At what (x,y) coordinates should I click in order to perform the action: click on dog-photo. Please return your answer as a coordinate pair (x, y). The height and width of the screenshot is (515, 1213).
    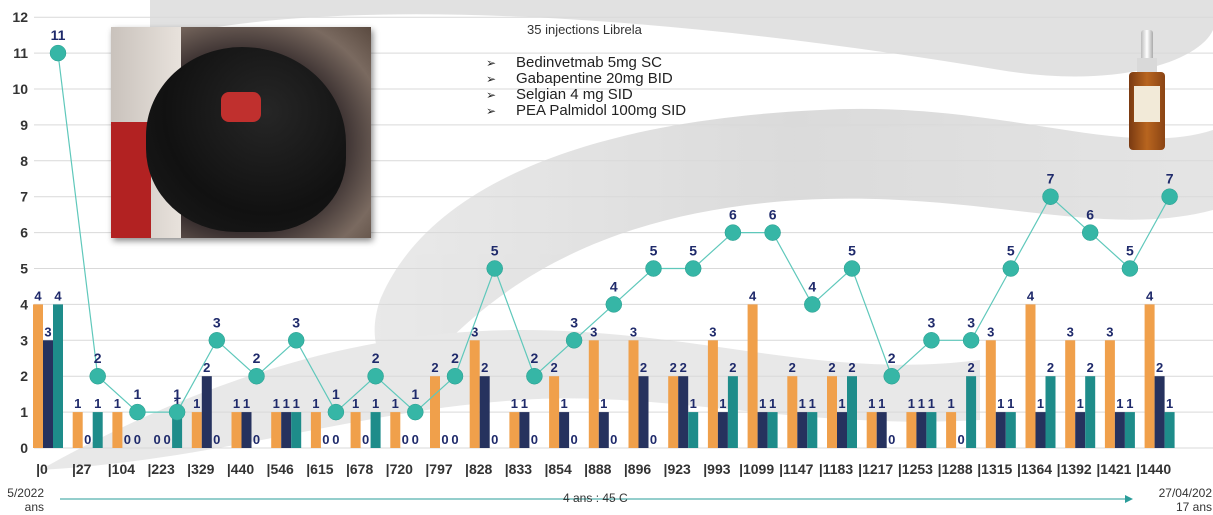
    Looking at the image, I should click on (241, 132).